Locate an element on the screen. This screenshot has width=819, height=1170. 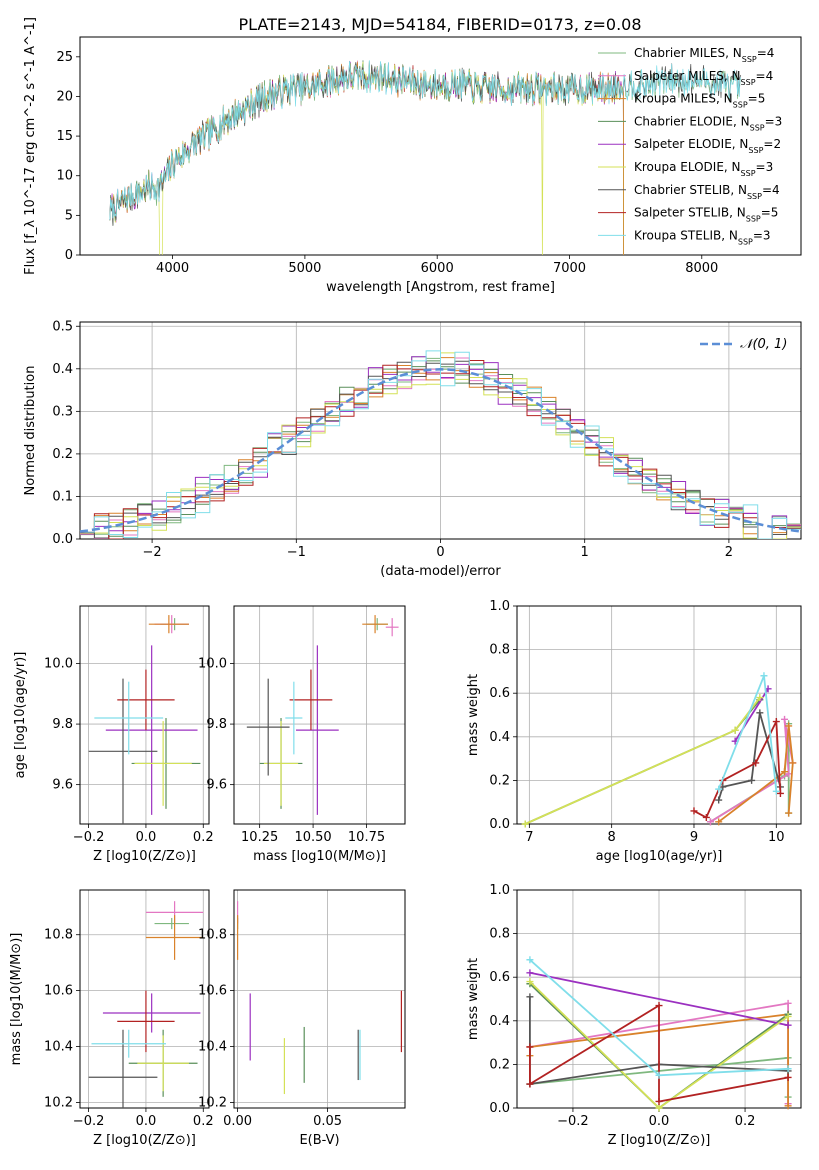
x-axis-label: (data-model)/error is located at coordinates (440, 571).